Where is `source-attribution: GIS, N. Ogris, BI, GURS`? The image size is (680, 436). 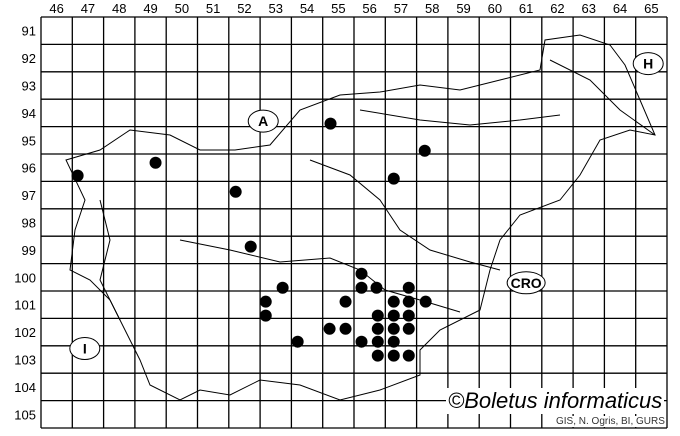
source-attribution: GIS, N. Ogris, BI, GURS is located at coordinates (610, 421).